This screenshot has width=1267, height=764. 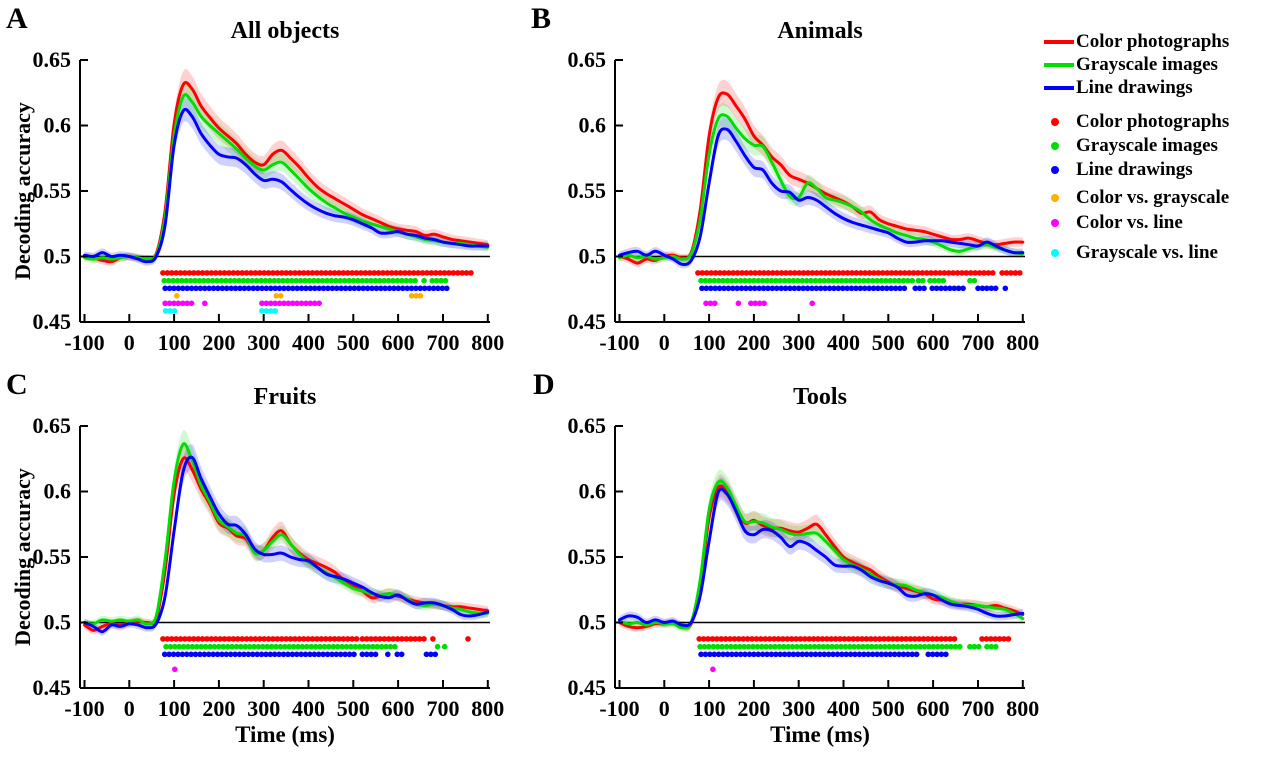 I want to click on legend-item: Grayscale vs. line, so click(x=1155, y=252).